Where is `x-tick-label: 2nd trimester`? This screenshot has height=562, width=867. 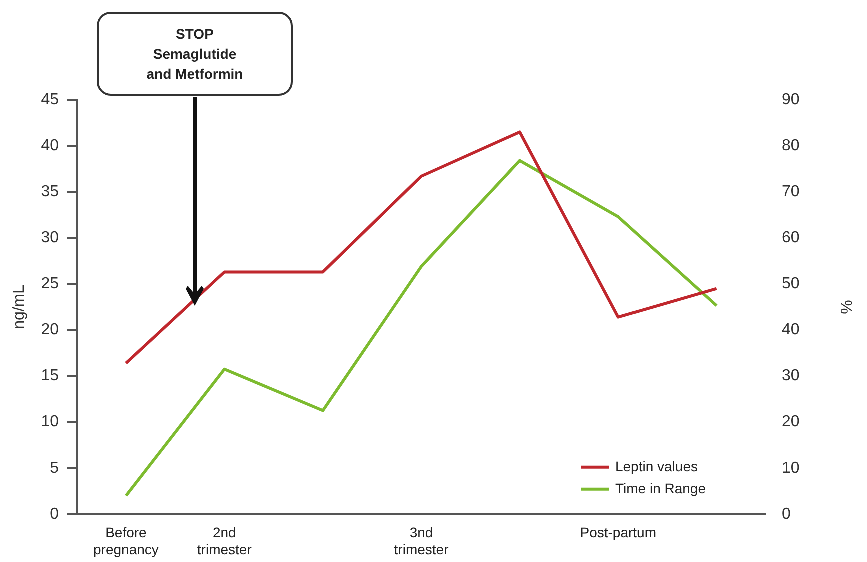
x-tick-label: 2nd trimester is located at coordinates (224, 541).